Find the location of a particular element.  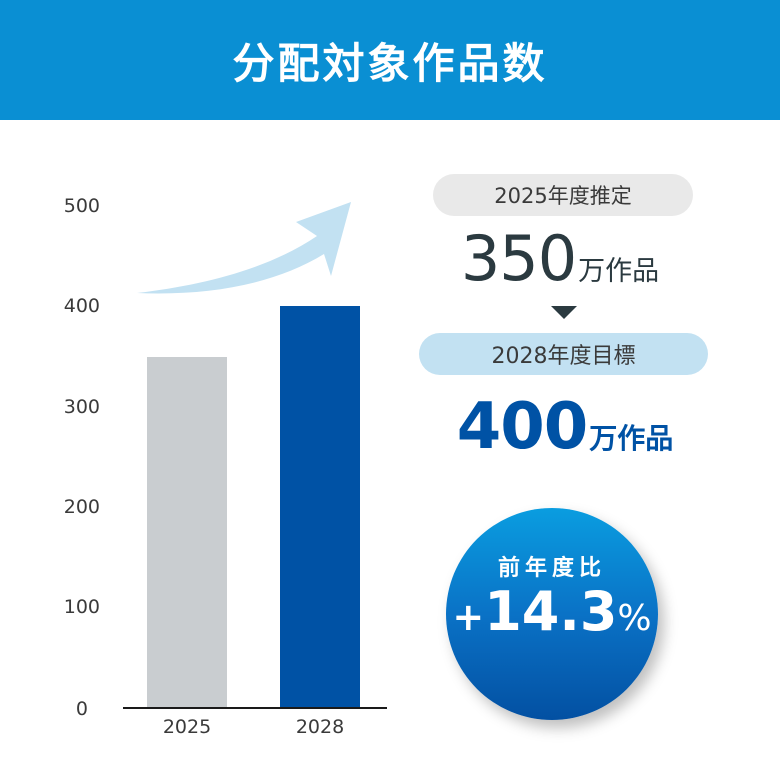

x-label-2028: 2028 is located at coordinates (320, 727).